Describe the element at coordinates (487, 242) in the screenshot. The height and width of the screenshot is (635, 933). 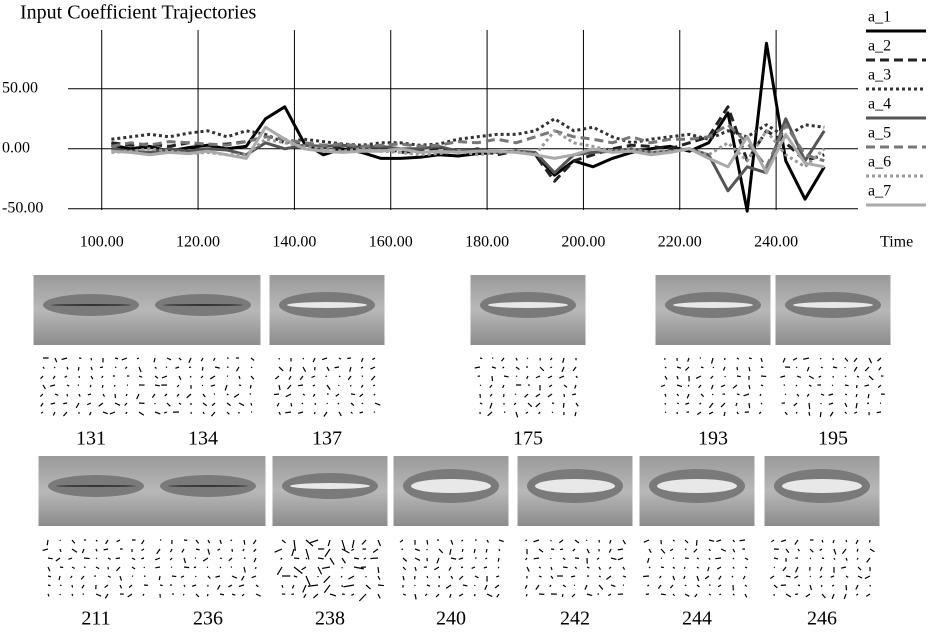
I see `x-tick-label: 180.00` at that location.